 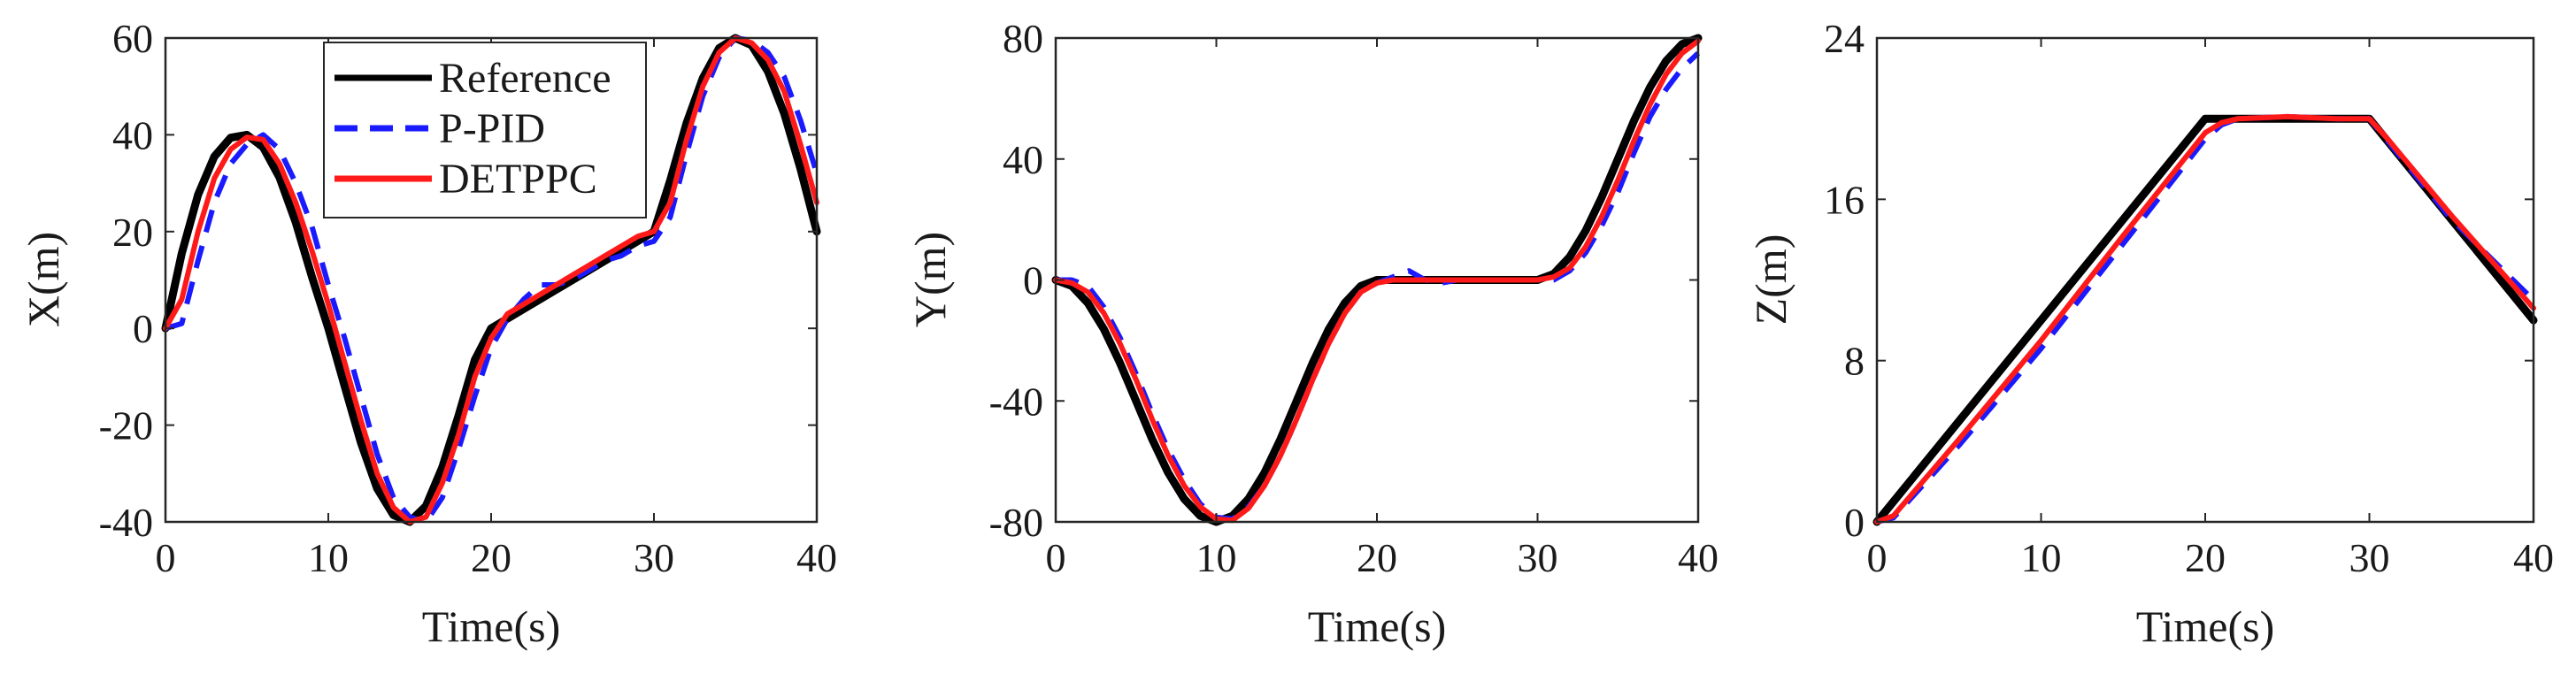 What do you see at coordinates (132, 39) in the screenshot?
I see `y-tick-label: 60` at bounding box center [132, 39].